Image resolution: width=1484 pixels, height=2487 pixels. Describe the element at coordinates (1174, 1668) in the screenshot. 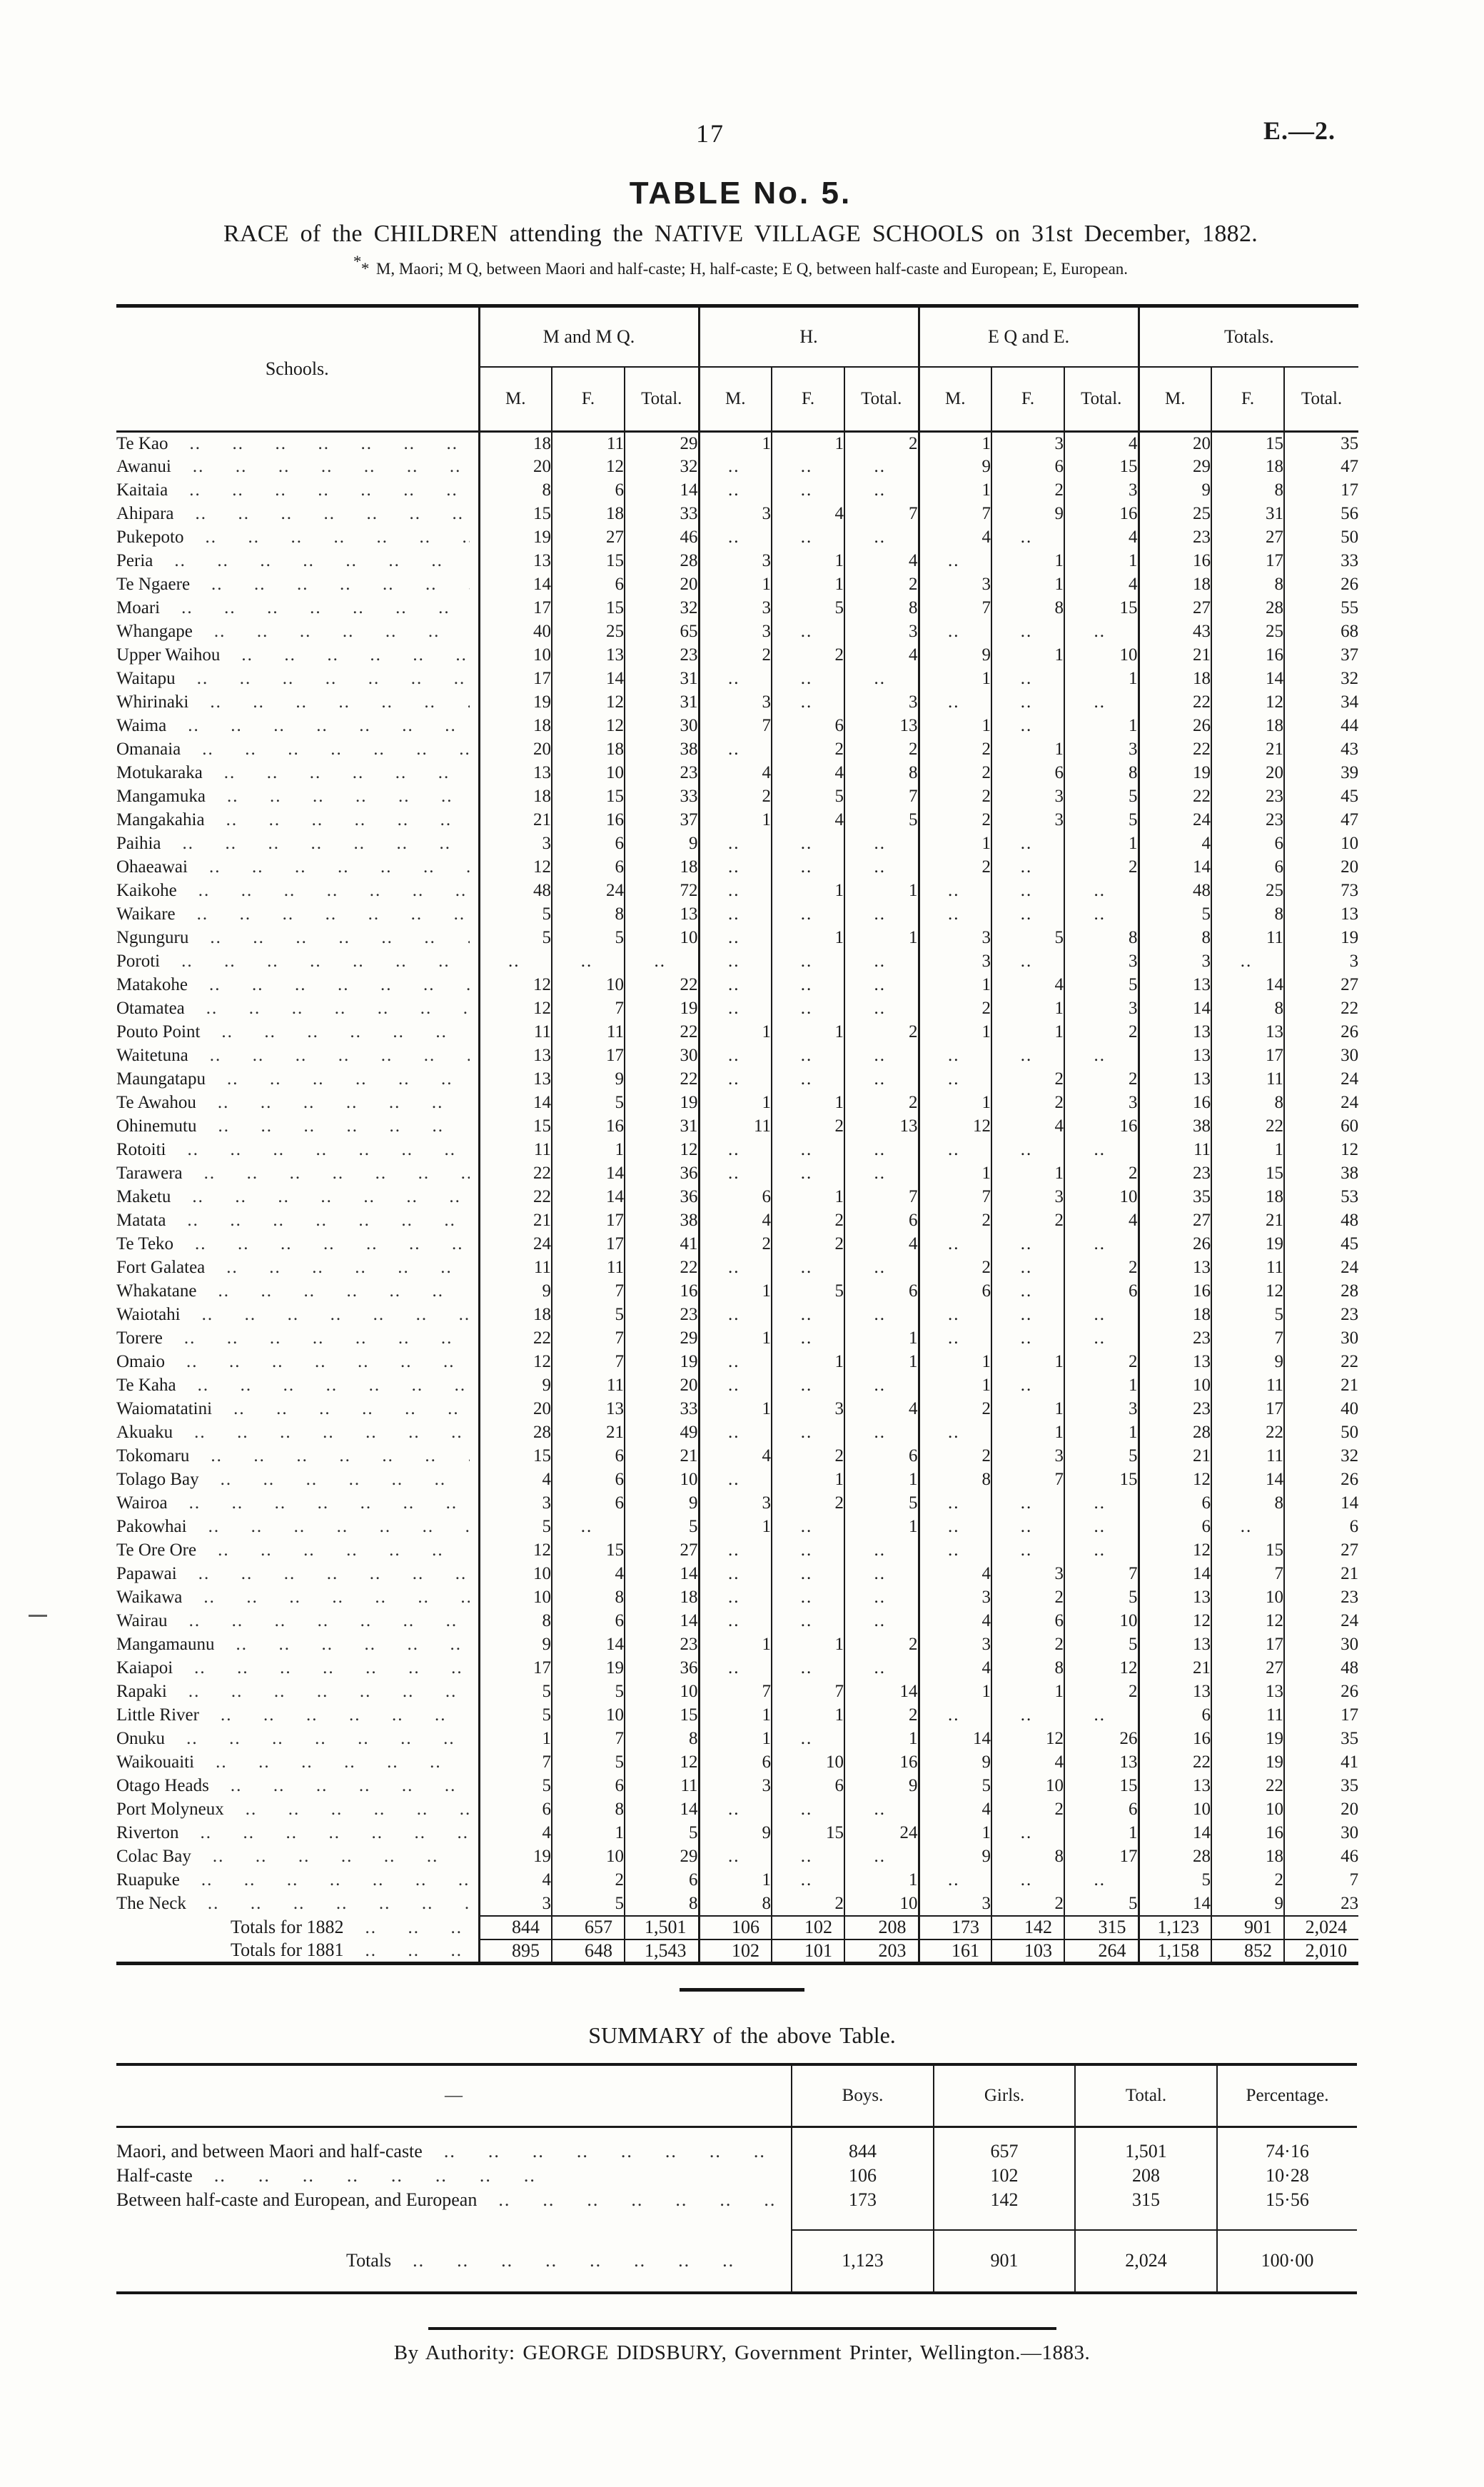

I see `cell-value: 21` at that location.